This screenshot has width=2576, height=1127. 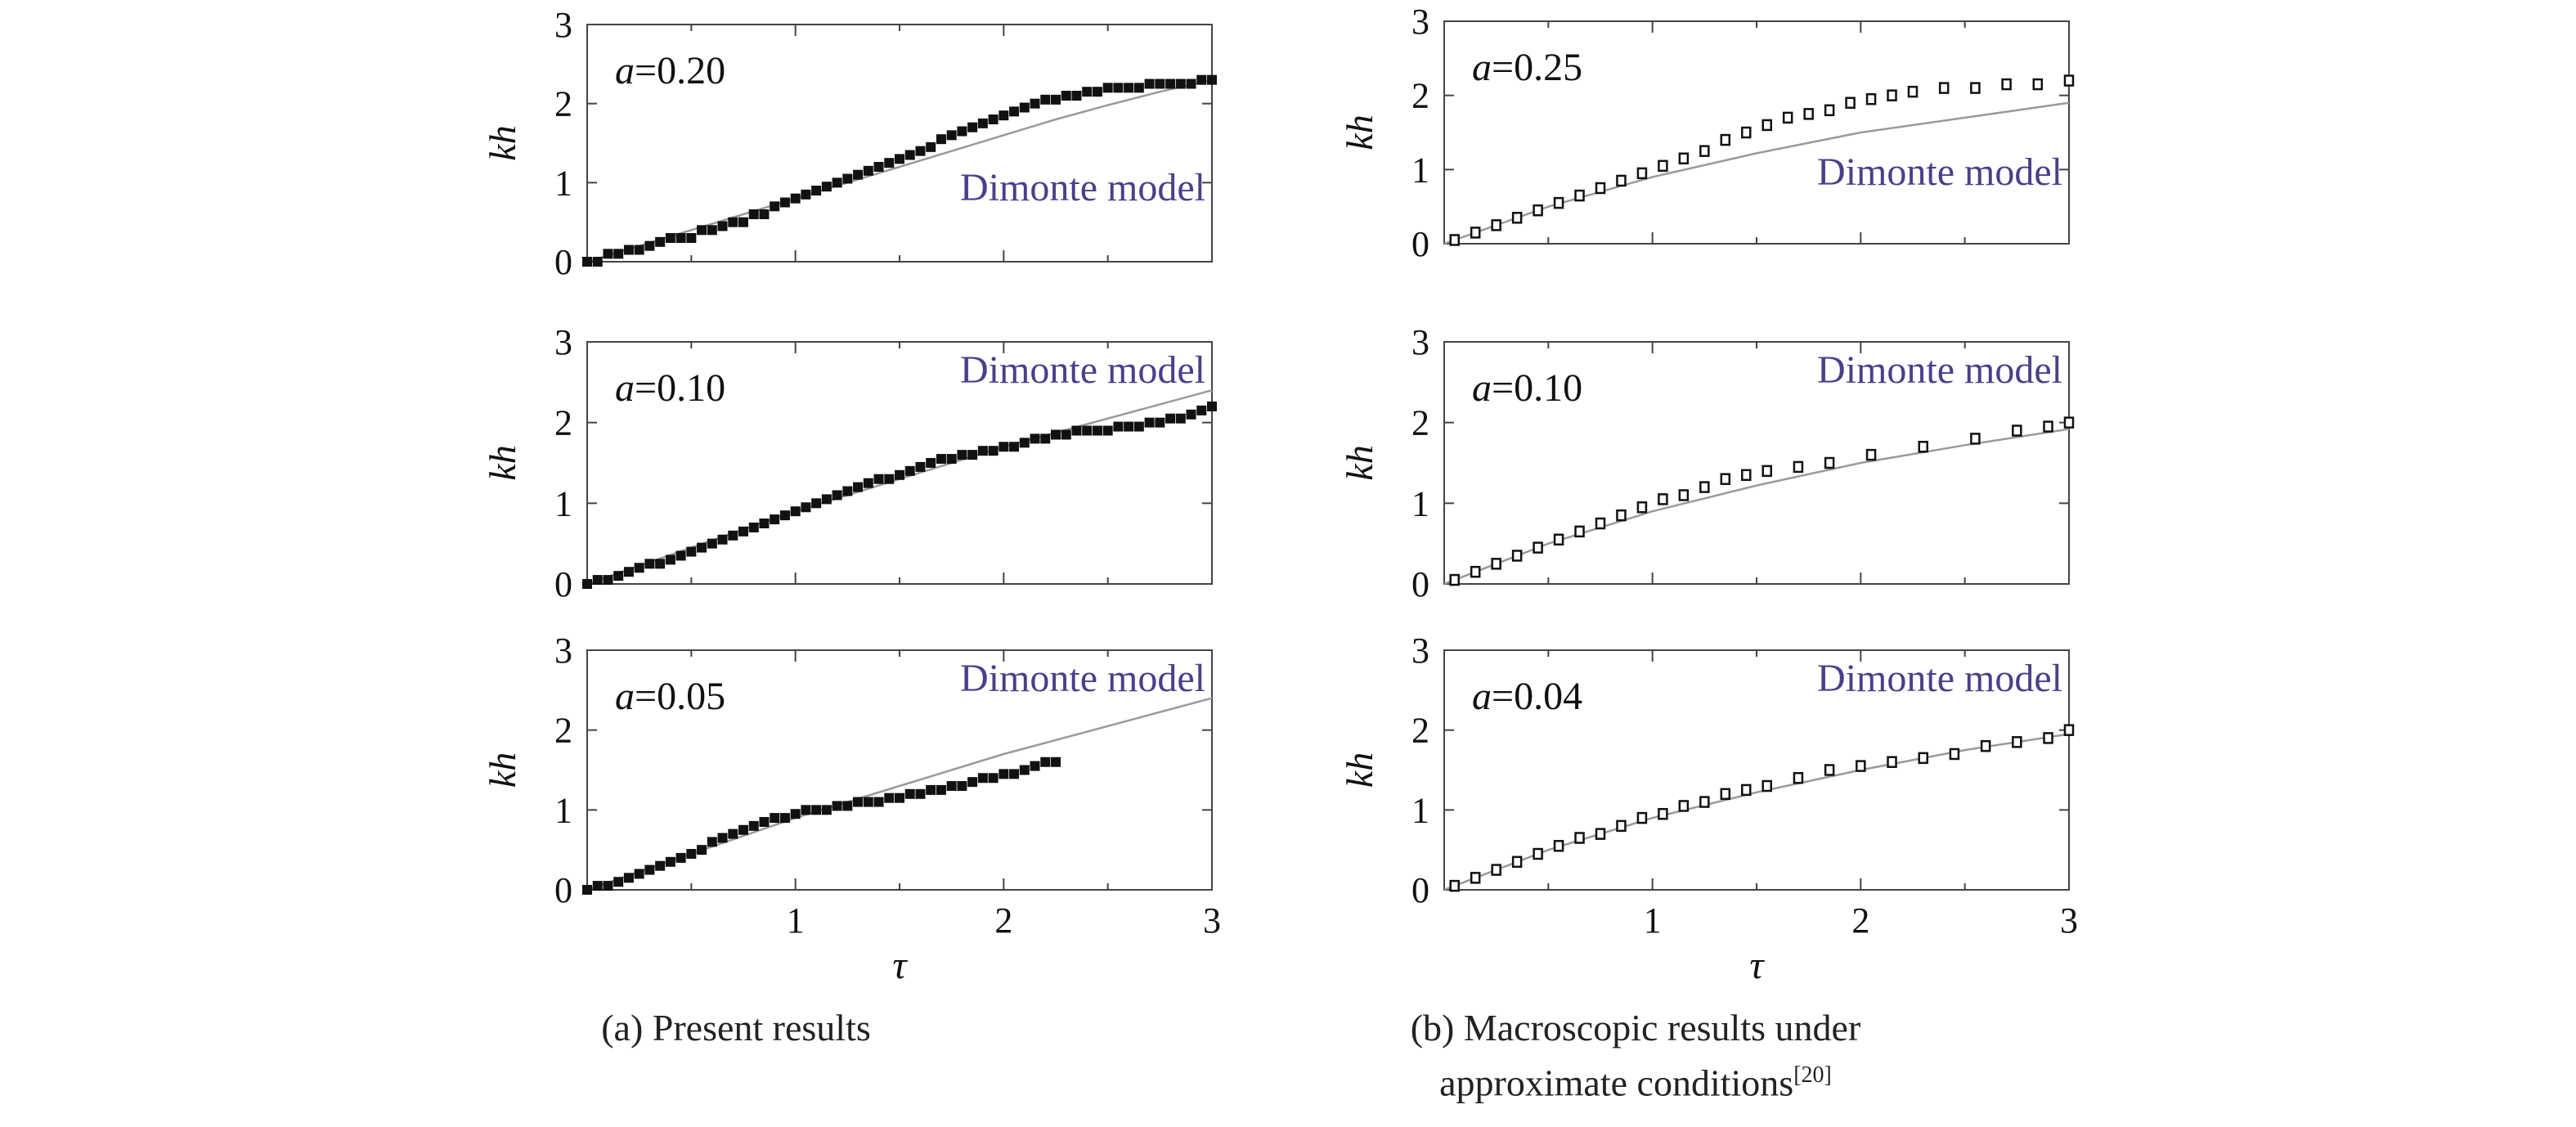 I want to click on panel-a1: 0 1 2 3 kh a=0.20 Dimonte model, so click(x=850, y=143).